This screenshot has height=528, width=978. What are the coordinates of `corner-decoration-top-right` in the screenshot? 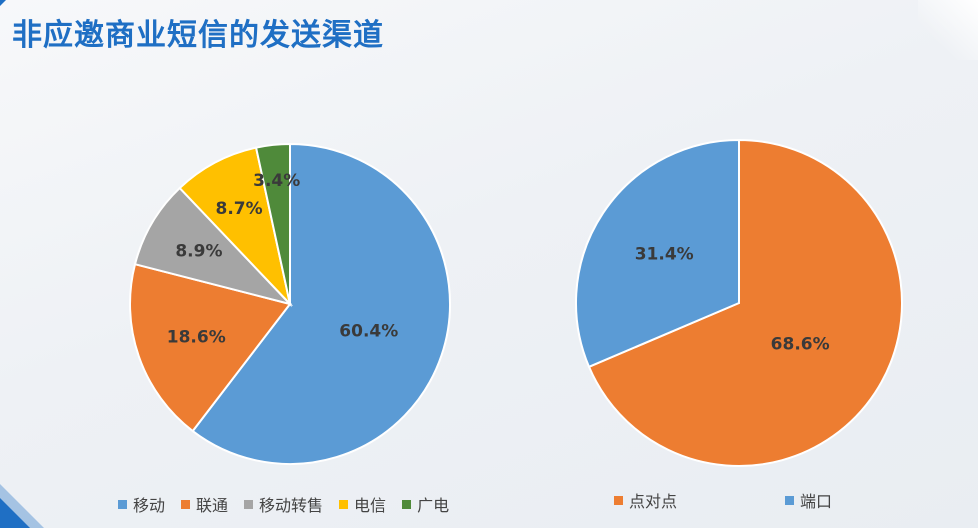 It's located at (948, 30).